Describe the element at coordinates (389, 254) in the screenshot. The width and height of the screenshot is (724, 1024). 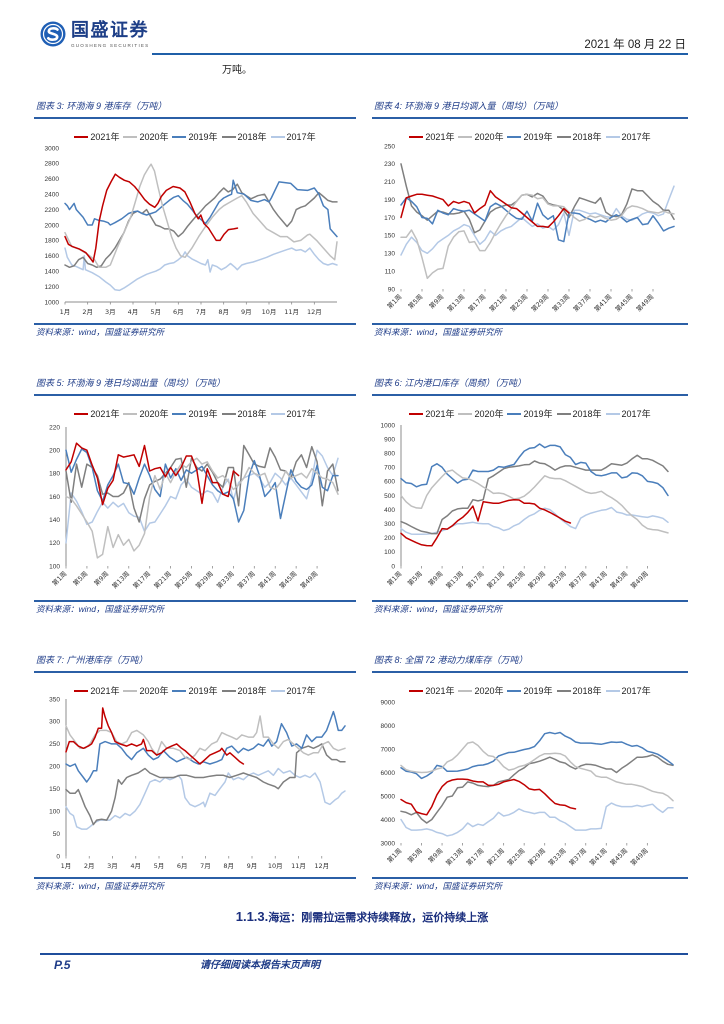
I see `y-tick-label: 130` at that location.